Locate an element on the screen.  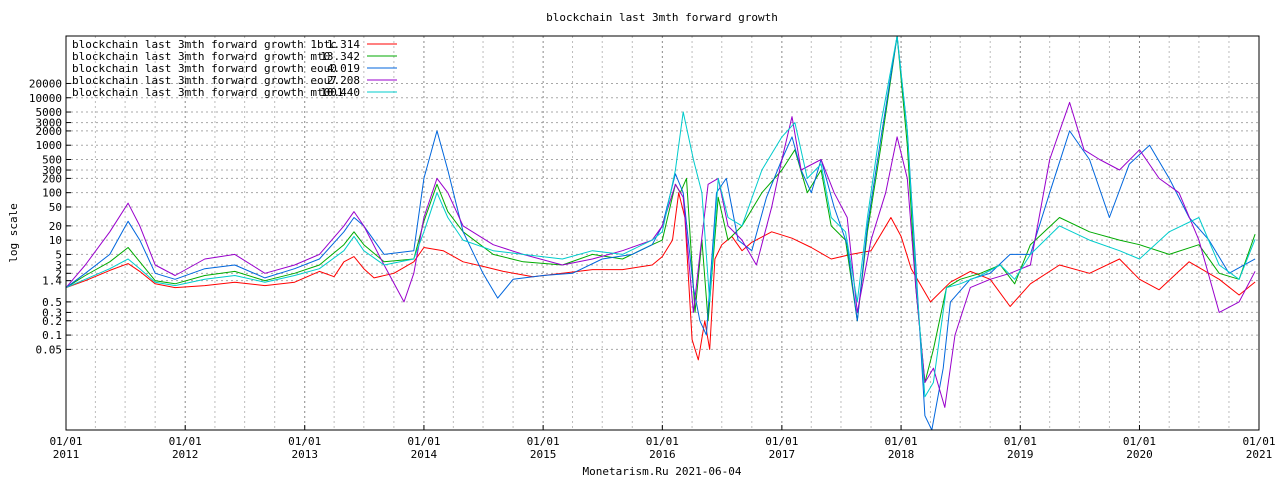
y-tick-label: 5000 is located at coordinates (49, 112).